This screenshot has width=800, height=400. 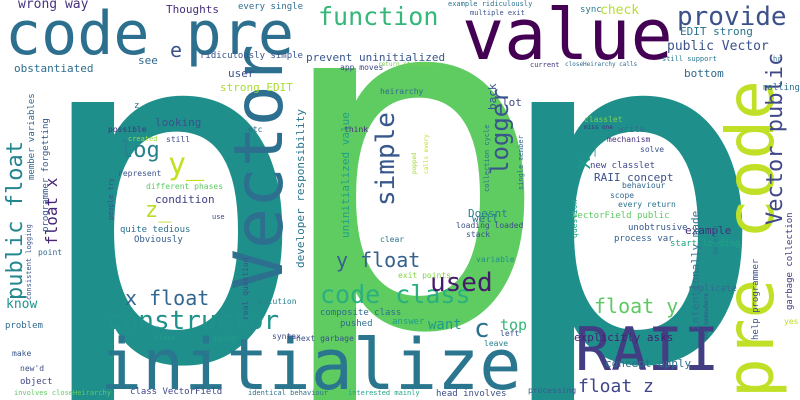 I want to click on word-cloud-word: provide, so click(x=732, y=17).